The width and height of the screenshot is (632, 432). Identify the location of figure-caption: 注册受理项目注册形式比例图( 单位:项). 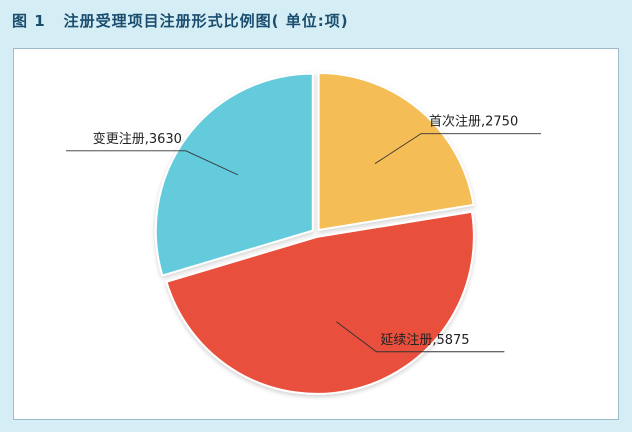
(206, 21).